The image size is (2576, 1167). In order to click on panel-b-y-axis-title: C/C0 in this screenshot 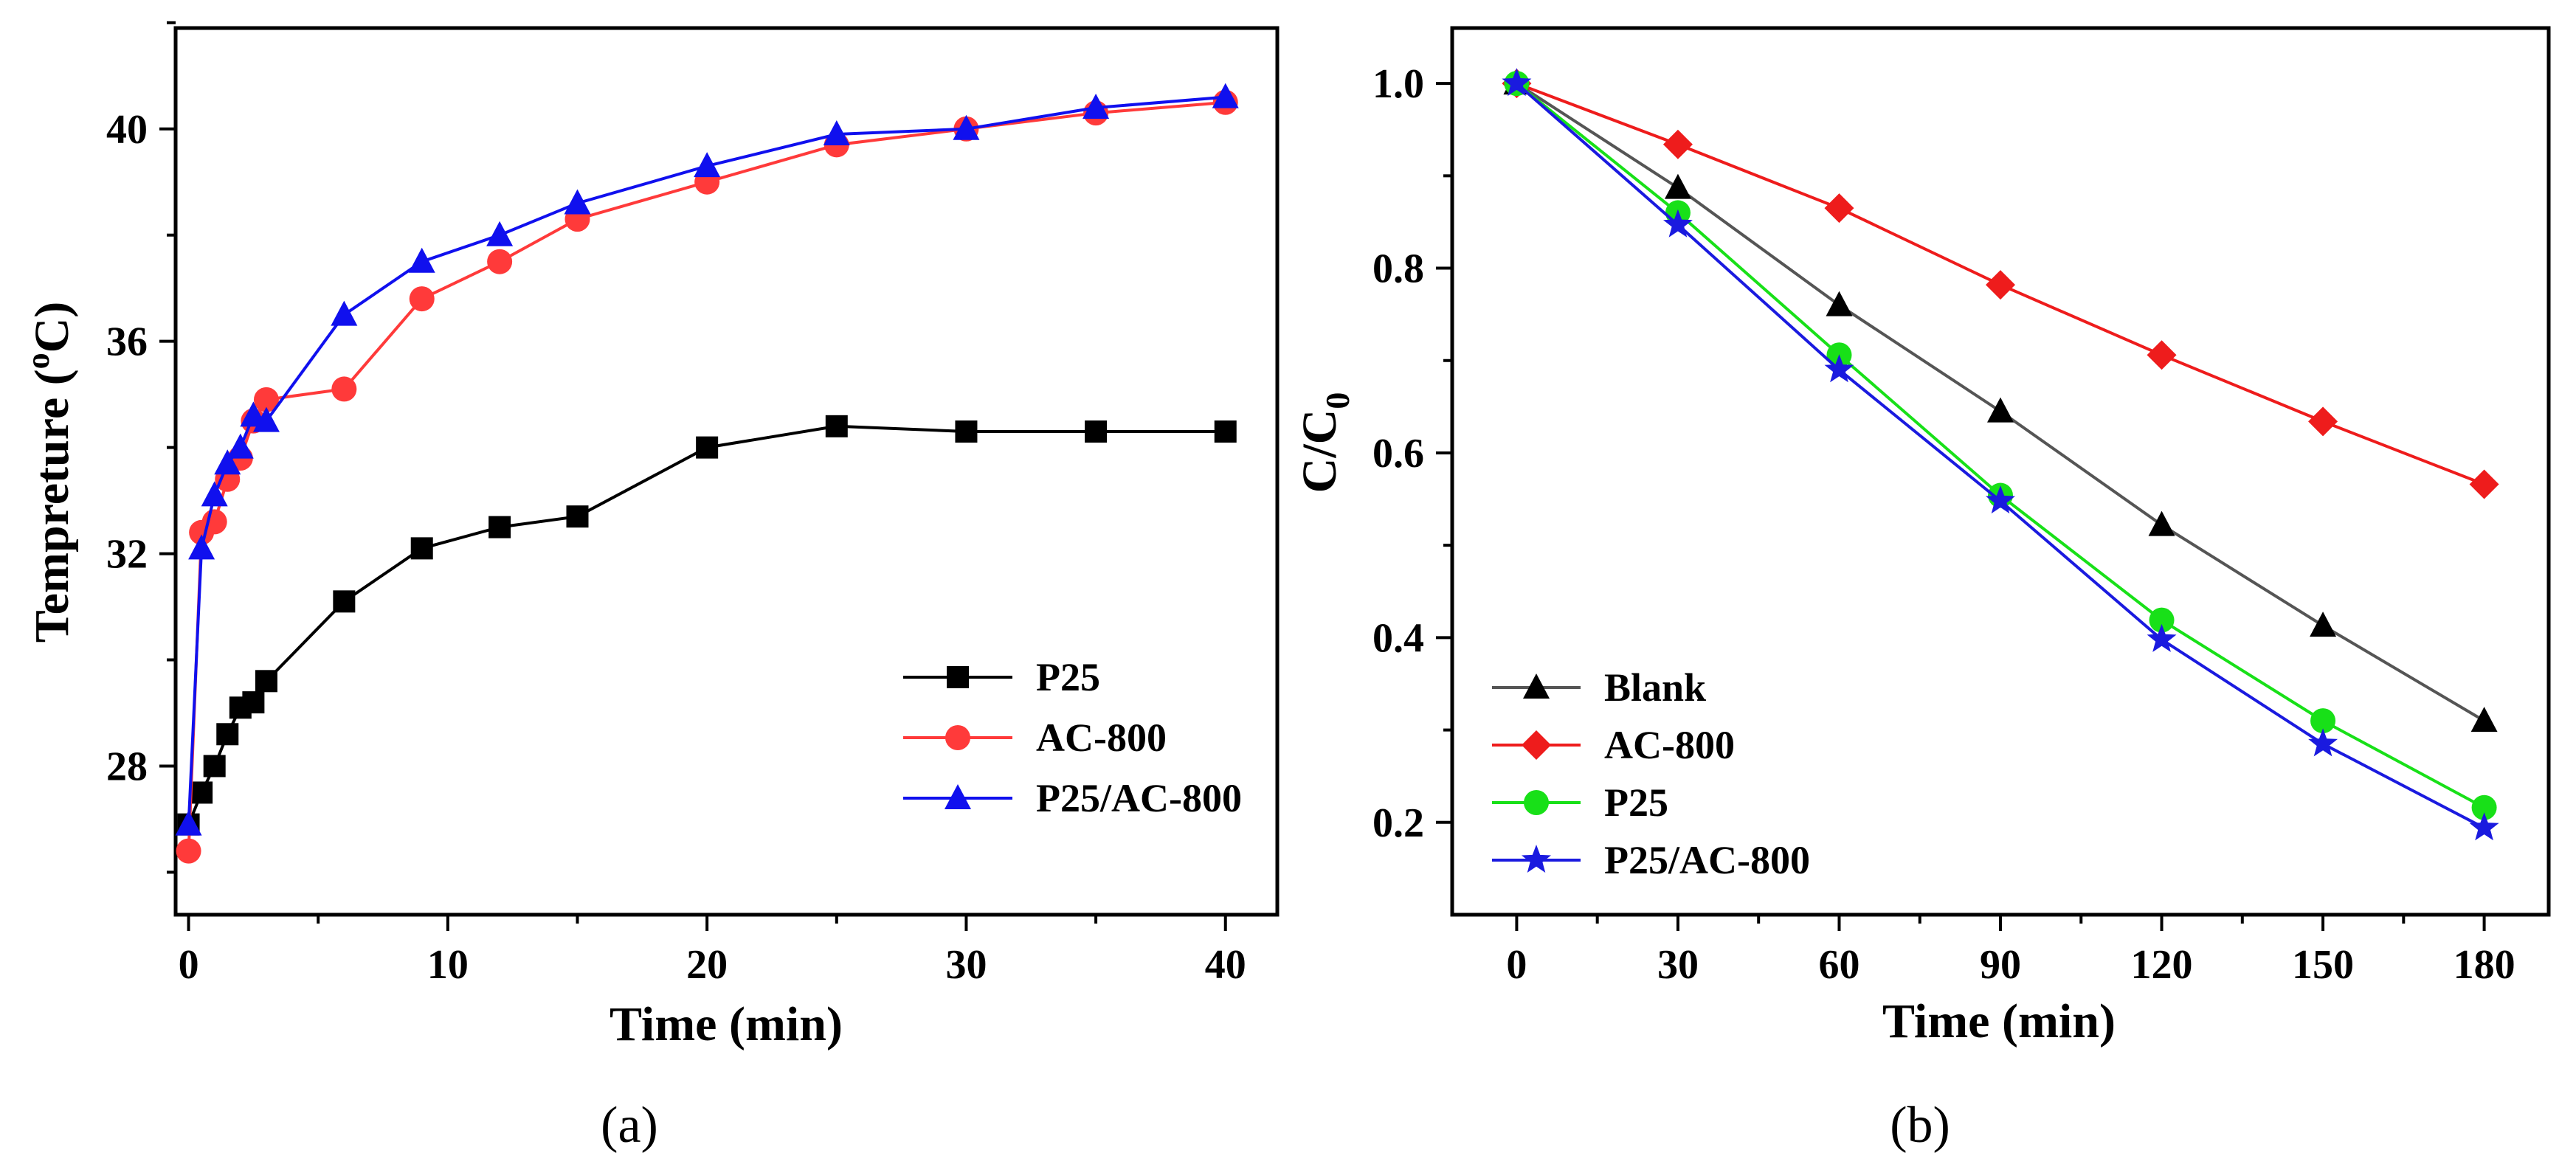, I will do `click(1324, 443)`.